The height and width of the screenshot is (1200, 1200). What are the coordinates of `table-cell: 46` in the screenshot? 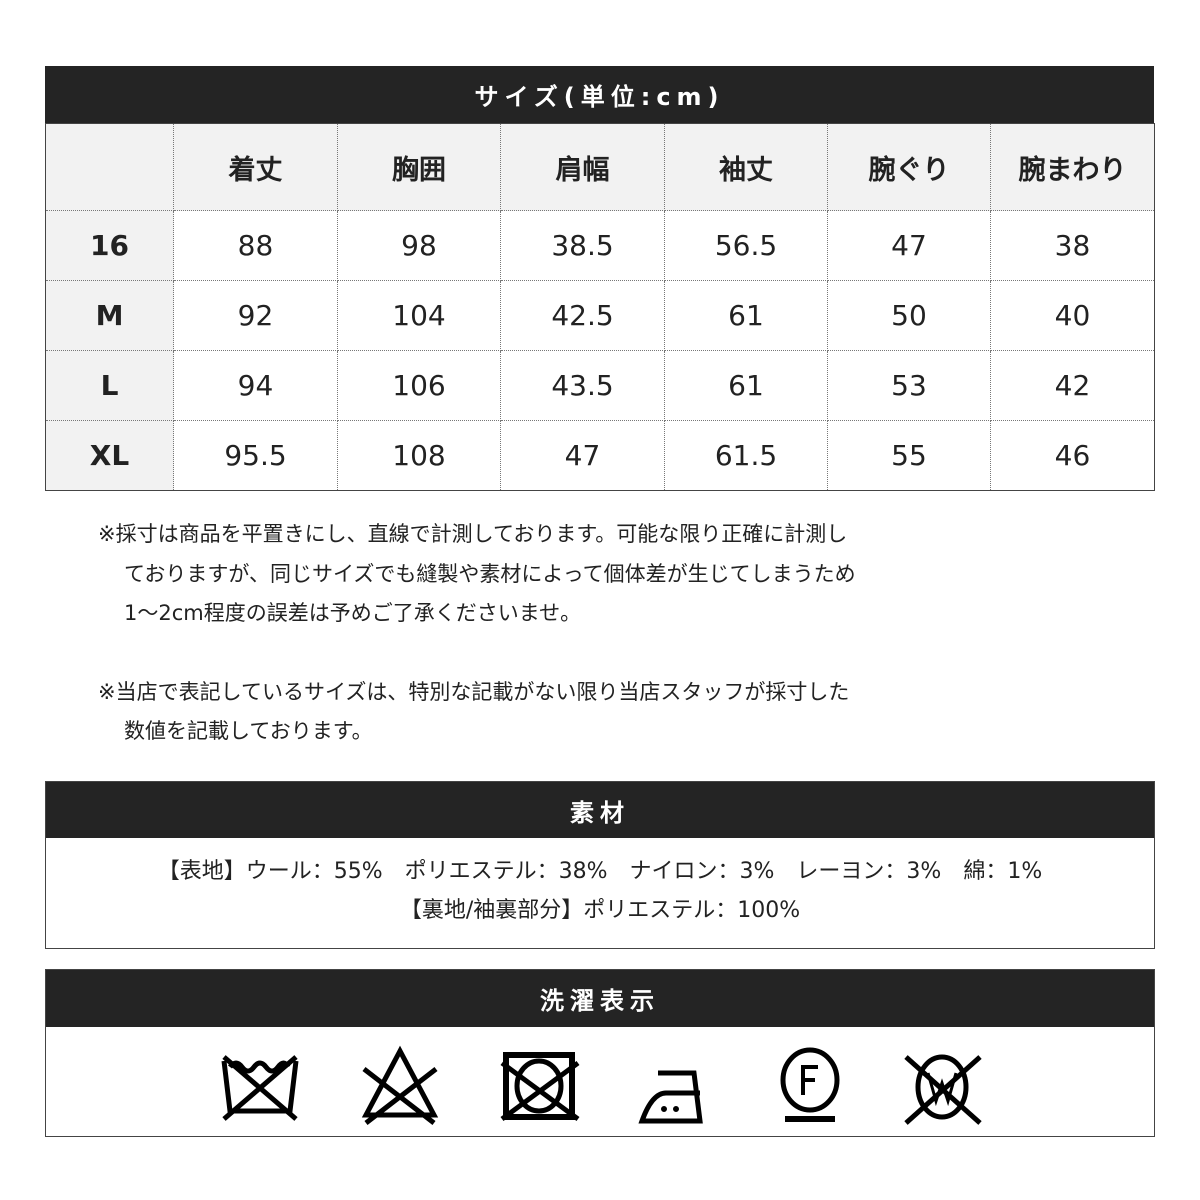 It's located at (1072, 455).